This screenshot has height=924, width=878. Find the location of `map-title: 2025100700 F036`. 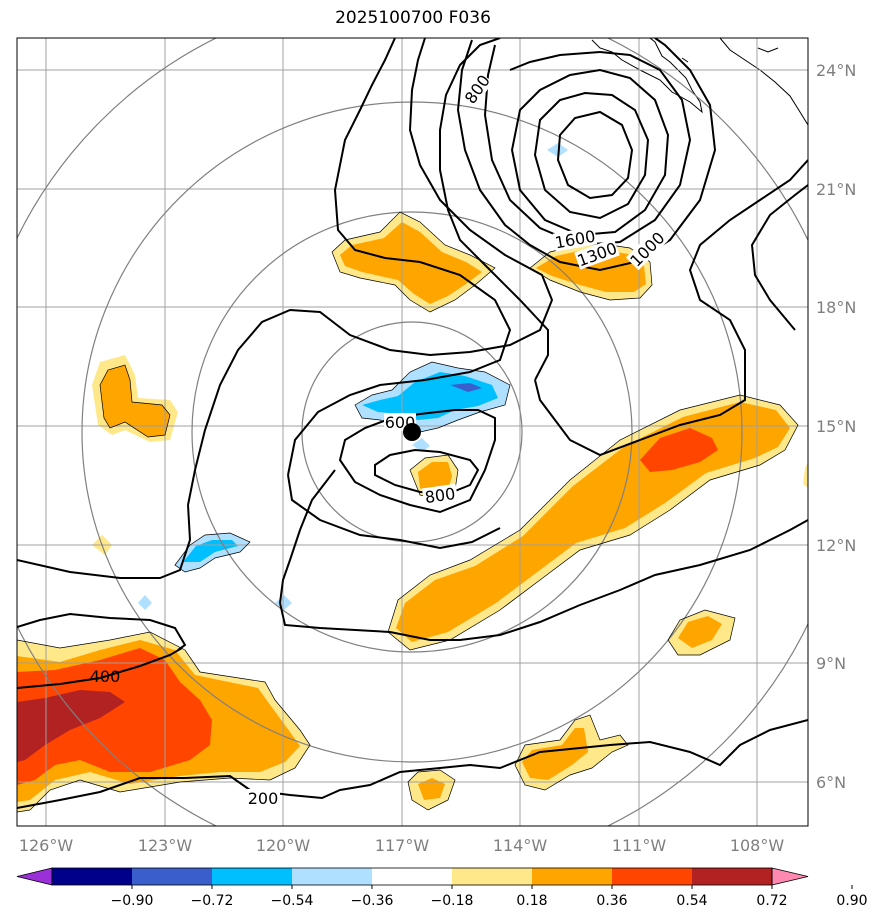

map-title: 2025100700 F036 is located at coordinates (413, 18).